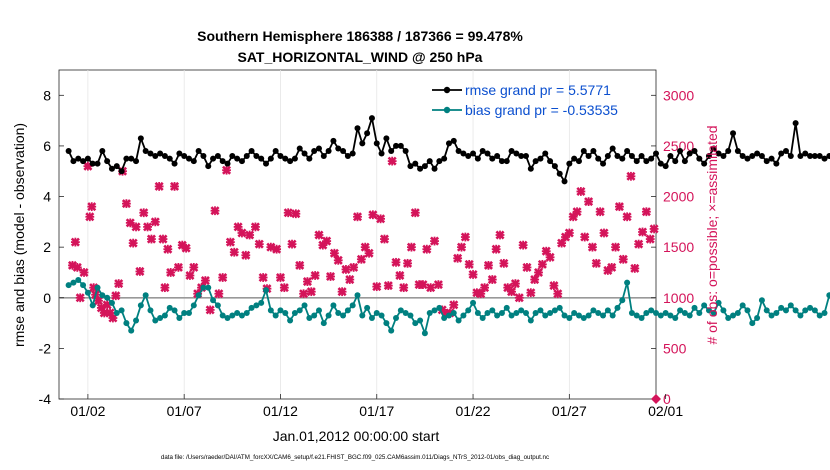  Describe the element at coordinates (51, 247) in the screenshot. I see `left-axis: -4 -2 0 2 4 6 8` at that location.